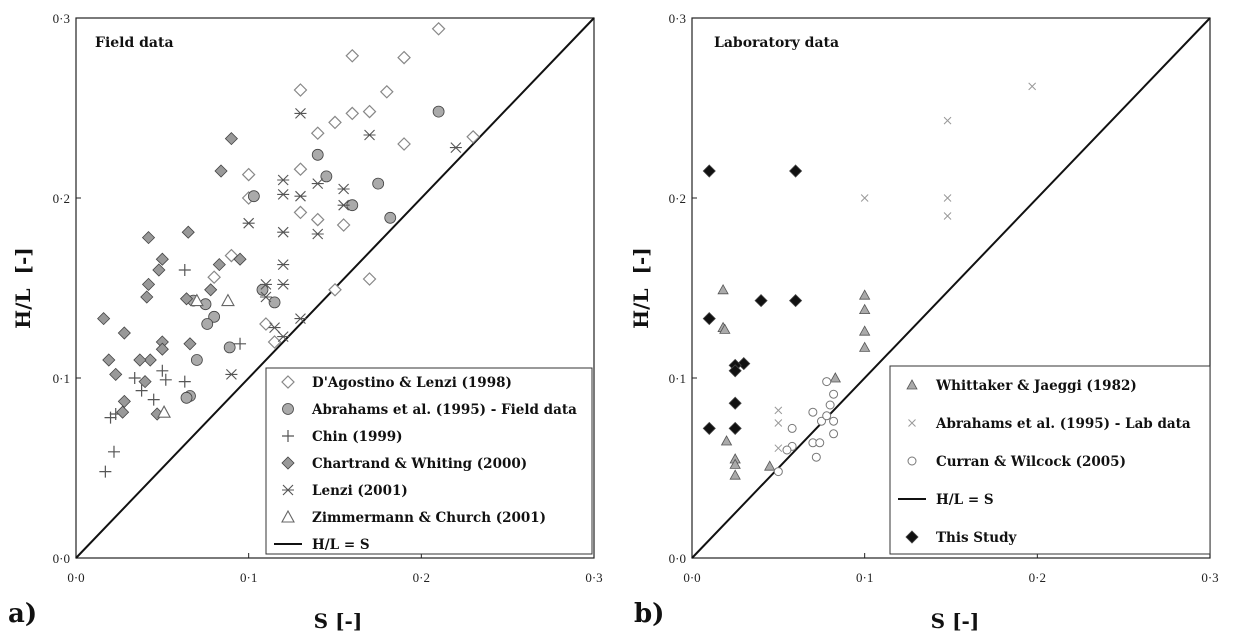 Image resolution: width=1234 pixels, height=638 pixels. I want to click on legend-item: This Study, so click(961, 538).